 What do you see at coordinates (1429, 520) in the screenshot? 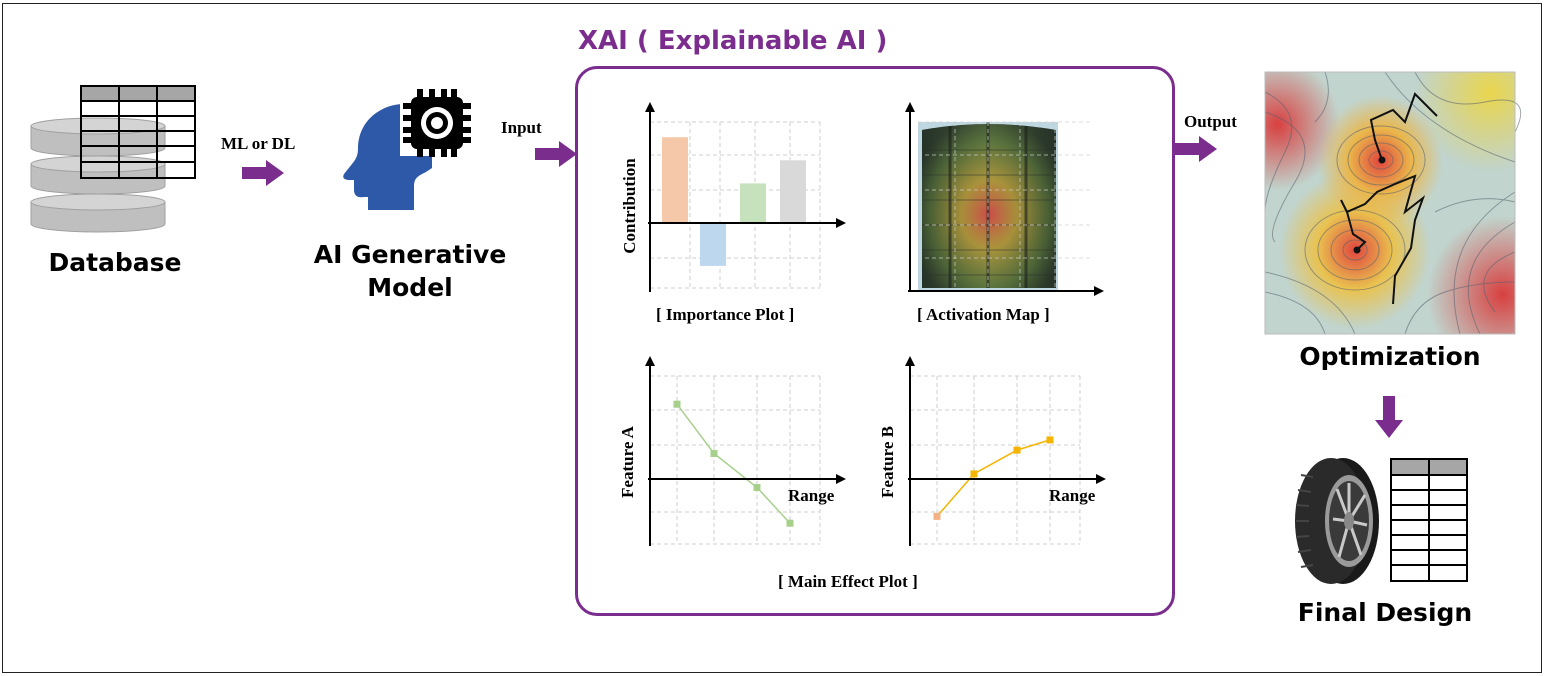
I see `final-design-table` at bounding box center [1429, 520].